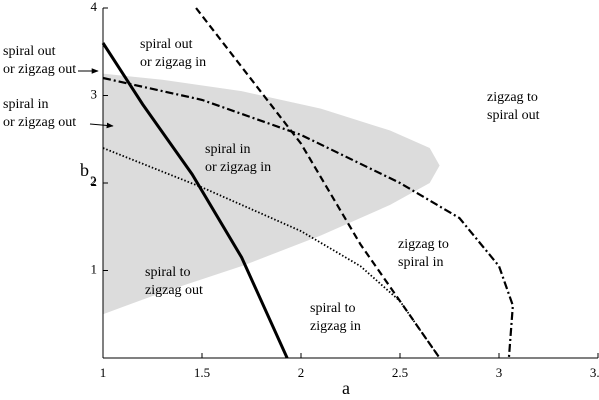 Image resolution: width=599 pixels, height=400 pixels. I want to click on y-tick-label: 2, so click(94, 181).